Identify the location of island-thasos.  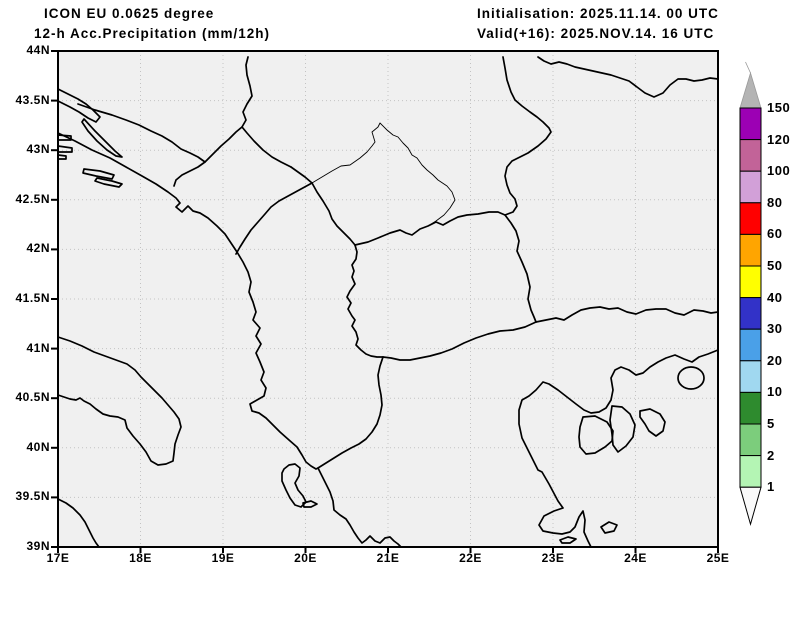
(691, 378).